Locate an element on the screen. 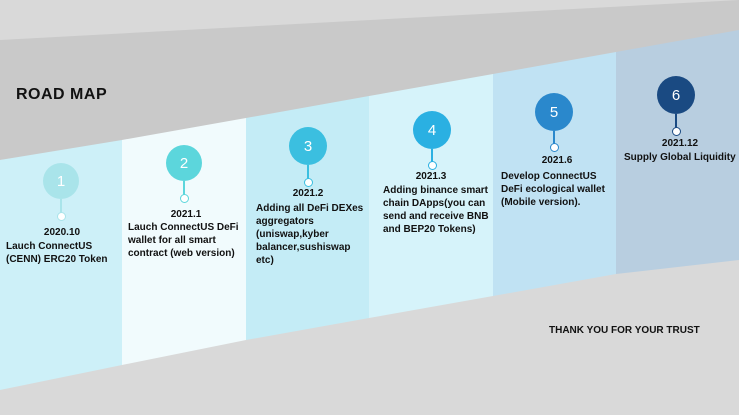  milestone-2-dot is located at coordinates (184, 198).